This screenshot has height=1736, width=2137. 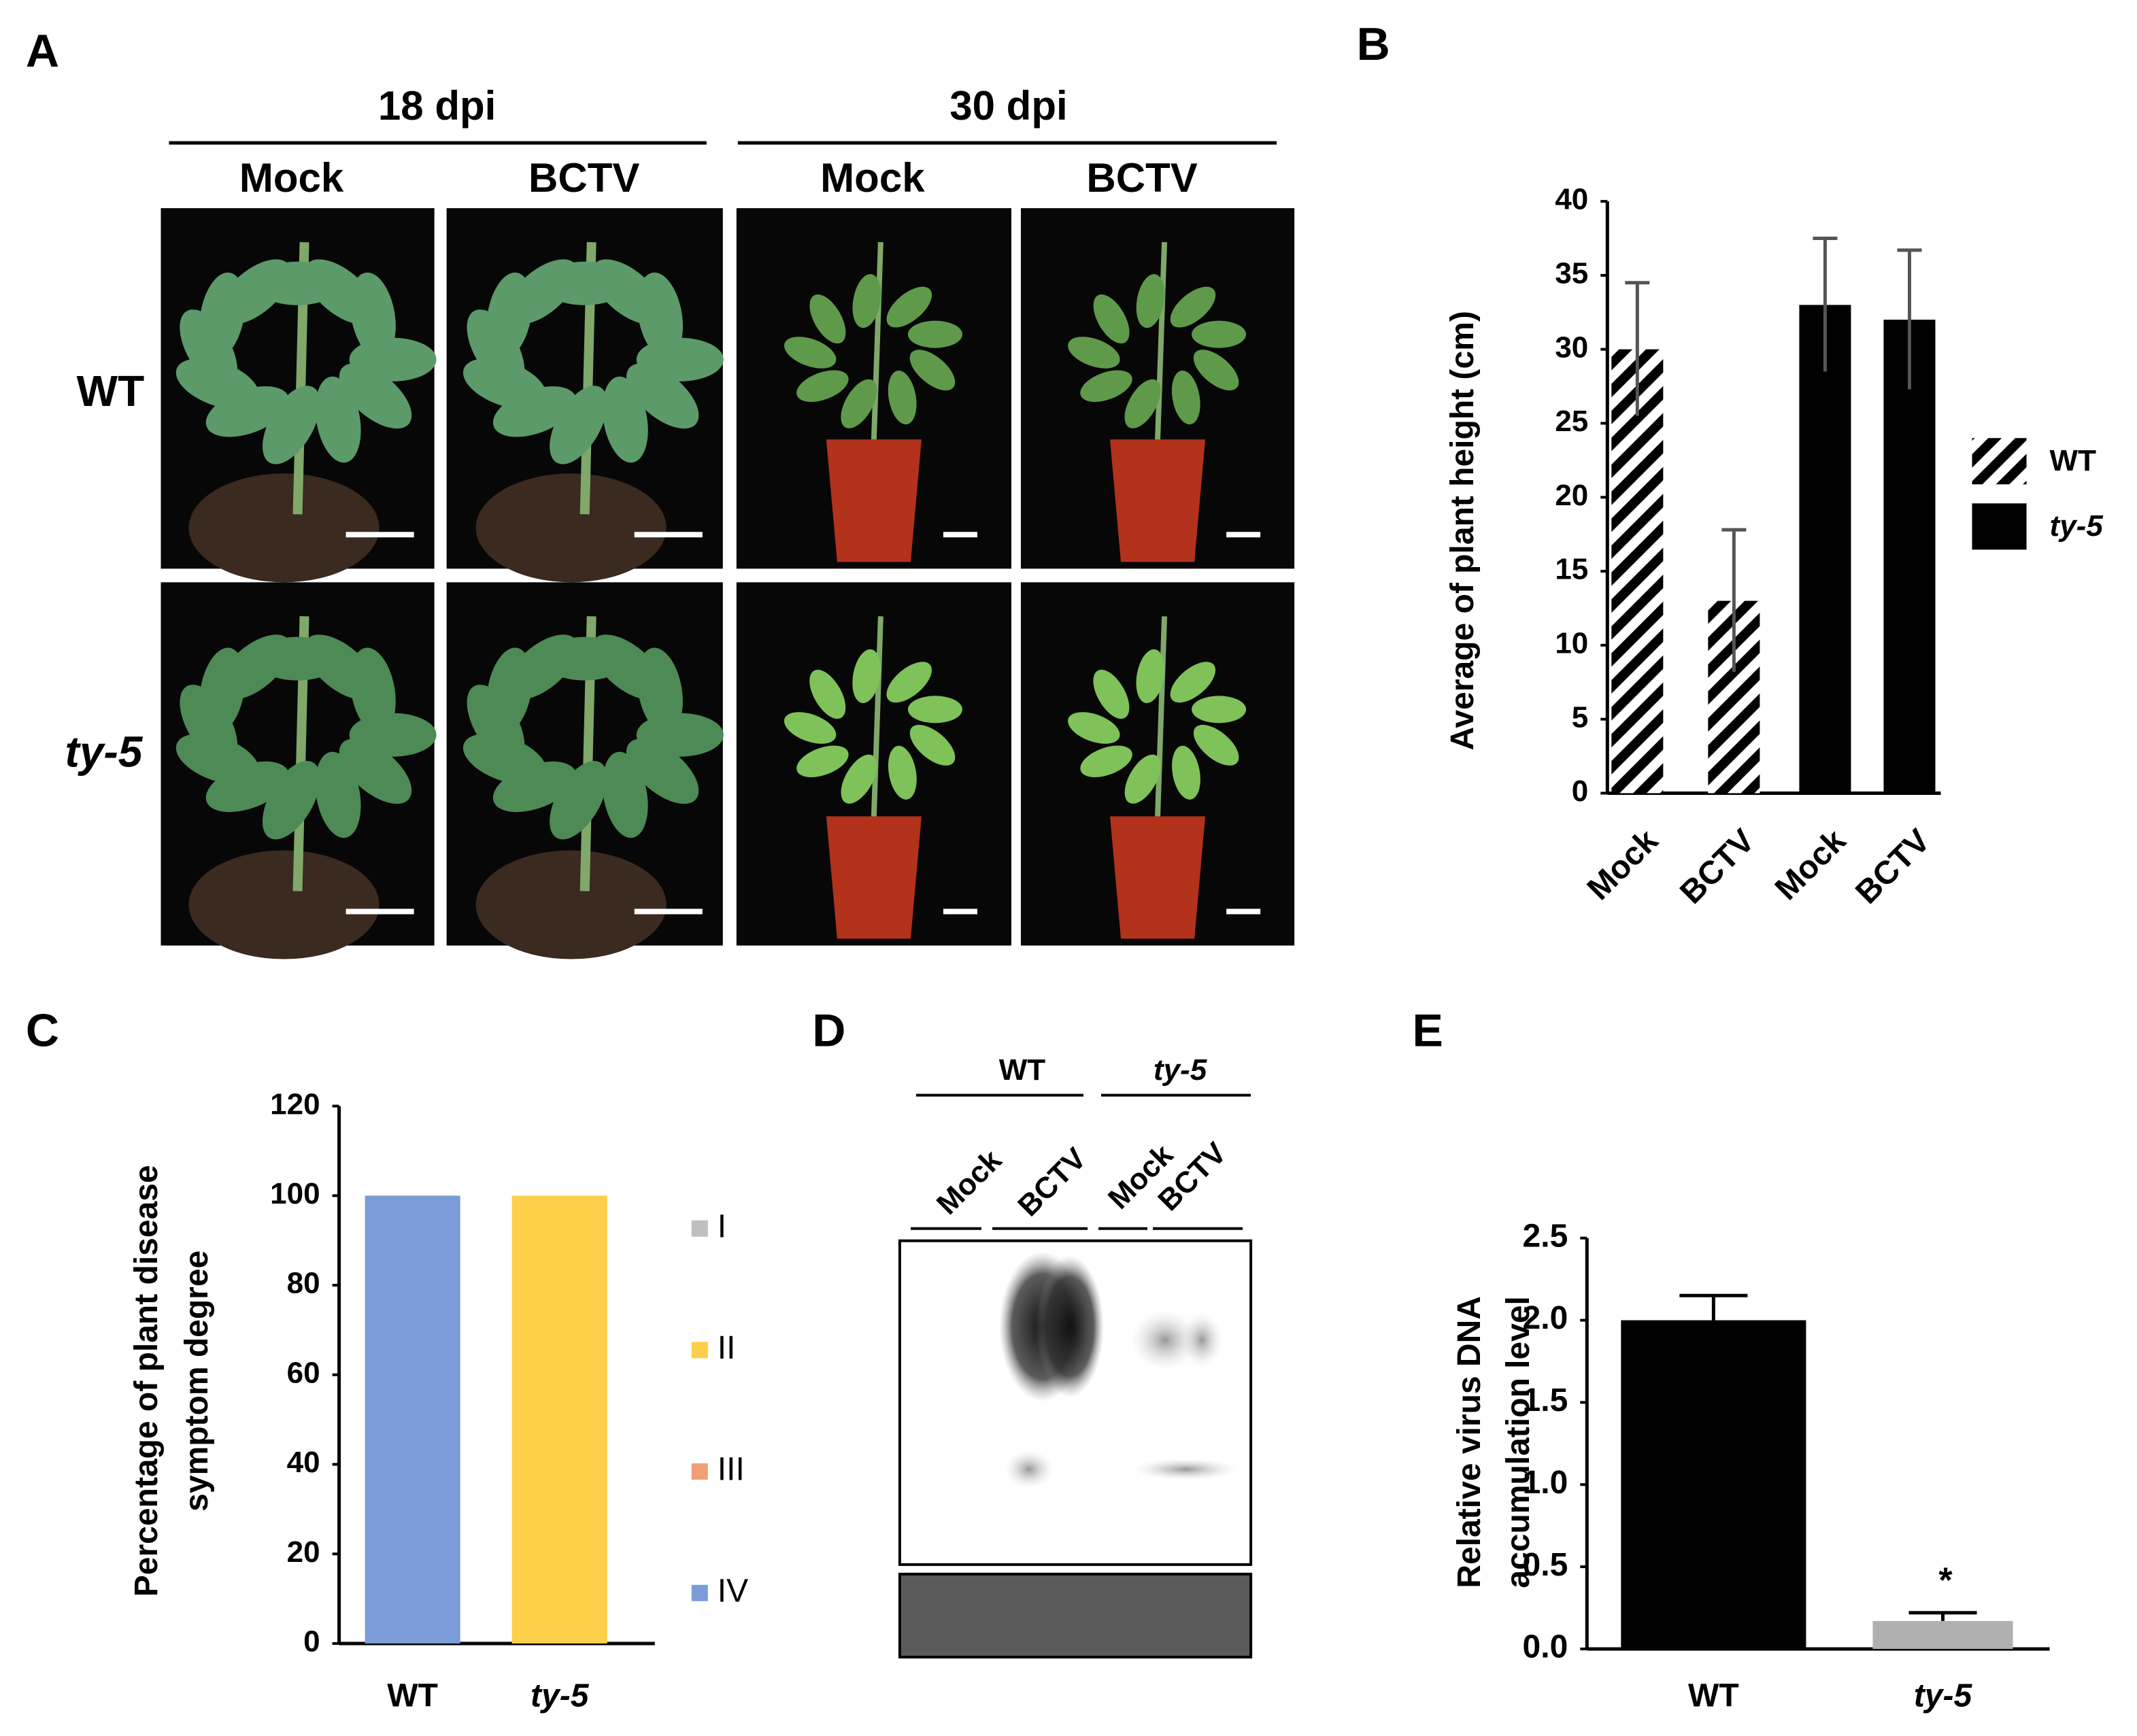 What do you see at coordinates (1717, 867) in the screenshot?
I see `x-tick-label: BCTV` at bounding box center [1717, 867].